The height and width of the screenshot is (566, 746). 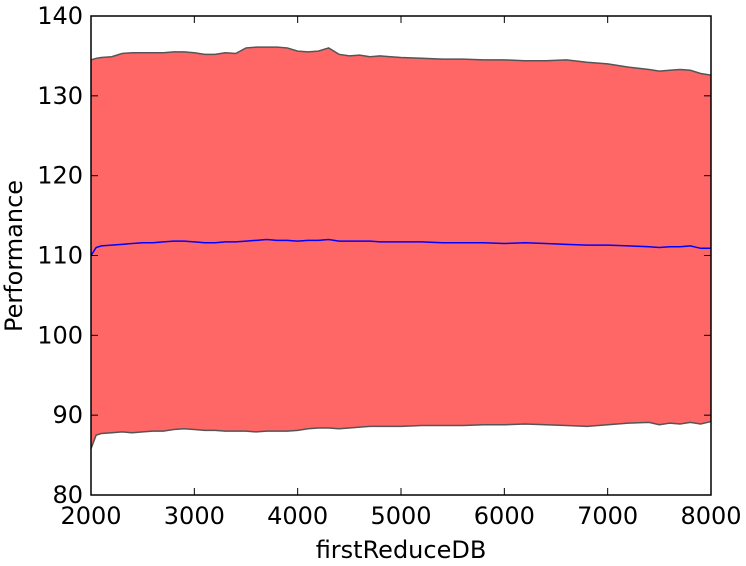 I want to click on x-axis-label: firstReduceDB, so click(x=401, y=550).